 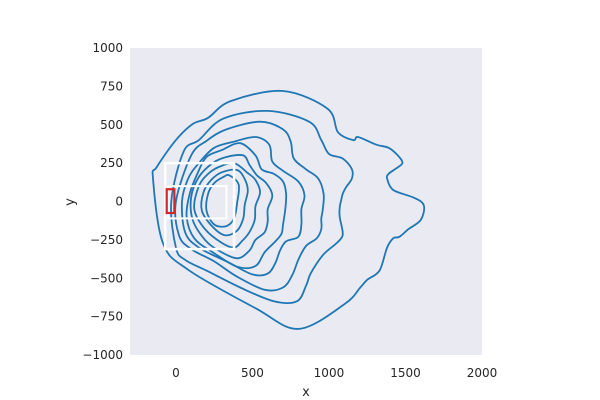 I want to click on white-frame, so click(x=199, y=206).